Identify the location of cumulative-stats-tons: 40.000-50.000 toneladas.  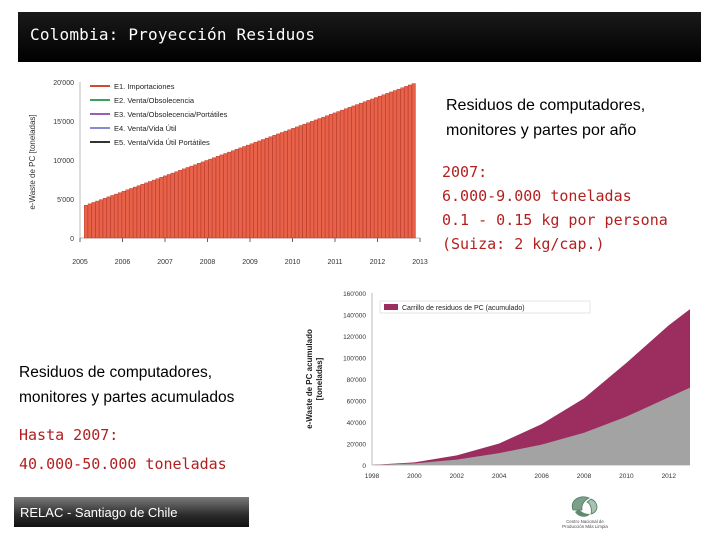
(123, 464).